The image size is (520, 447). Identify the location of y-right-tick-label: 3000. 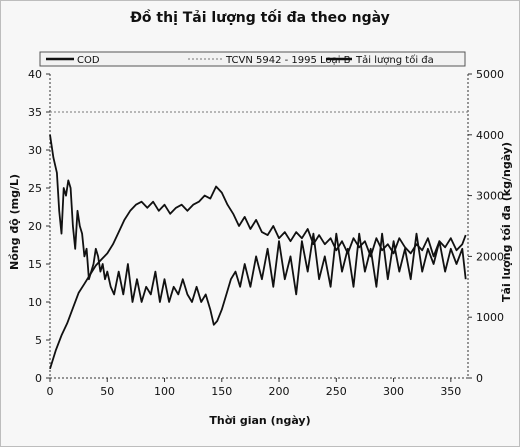
(490, 196).